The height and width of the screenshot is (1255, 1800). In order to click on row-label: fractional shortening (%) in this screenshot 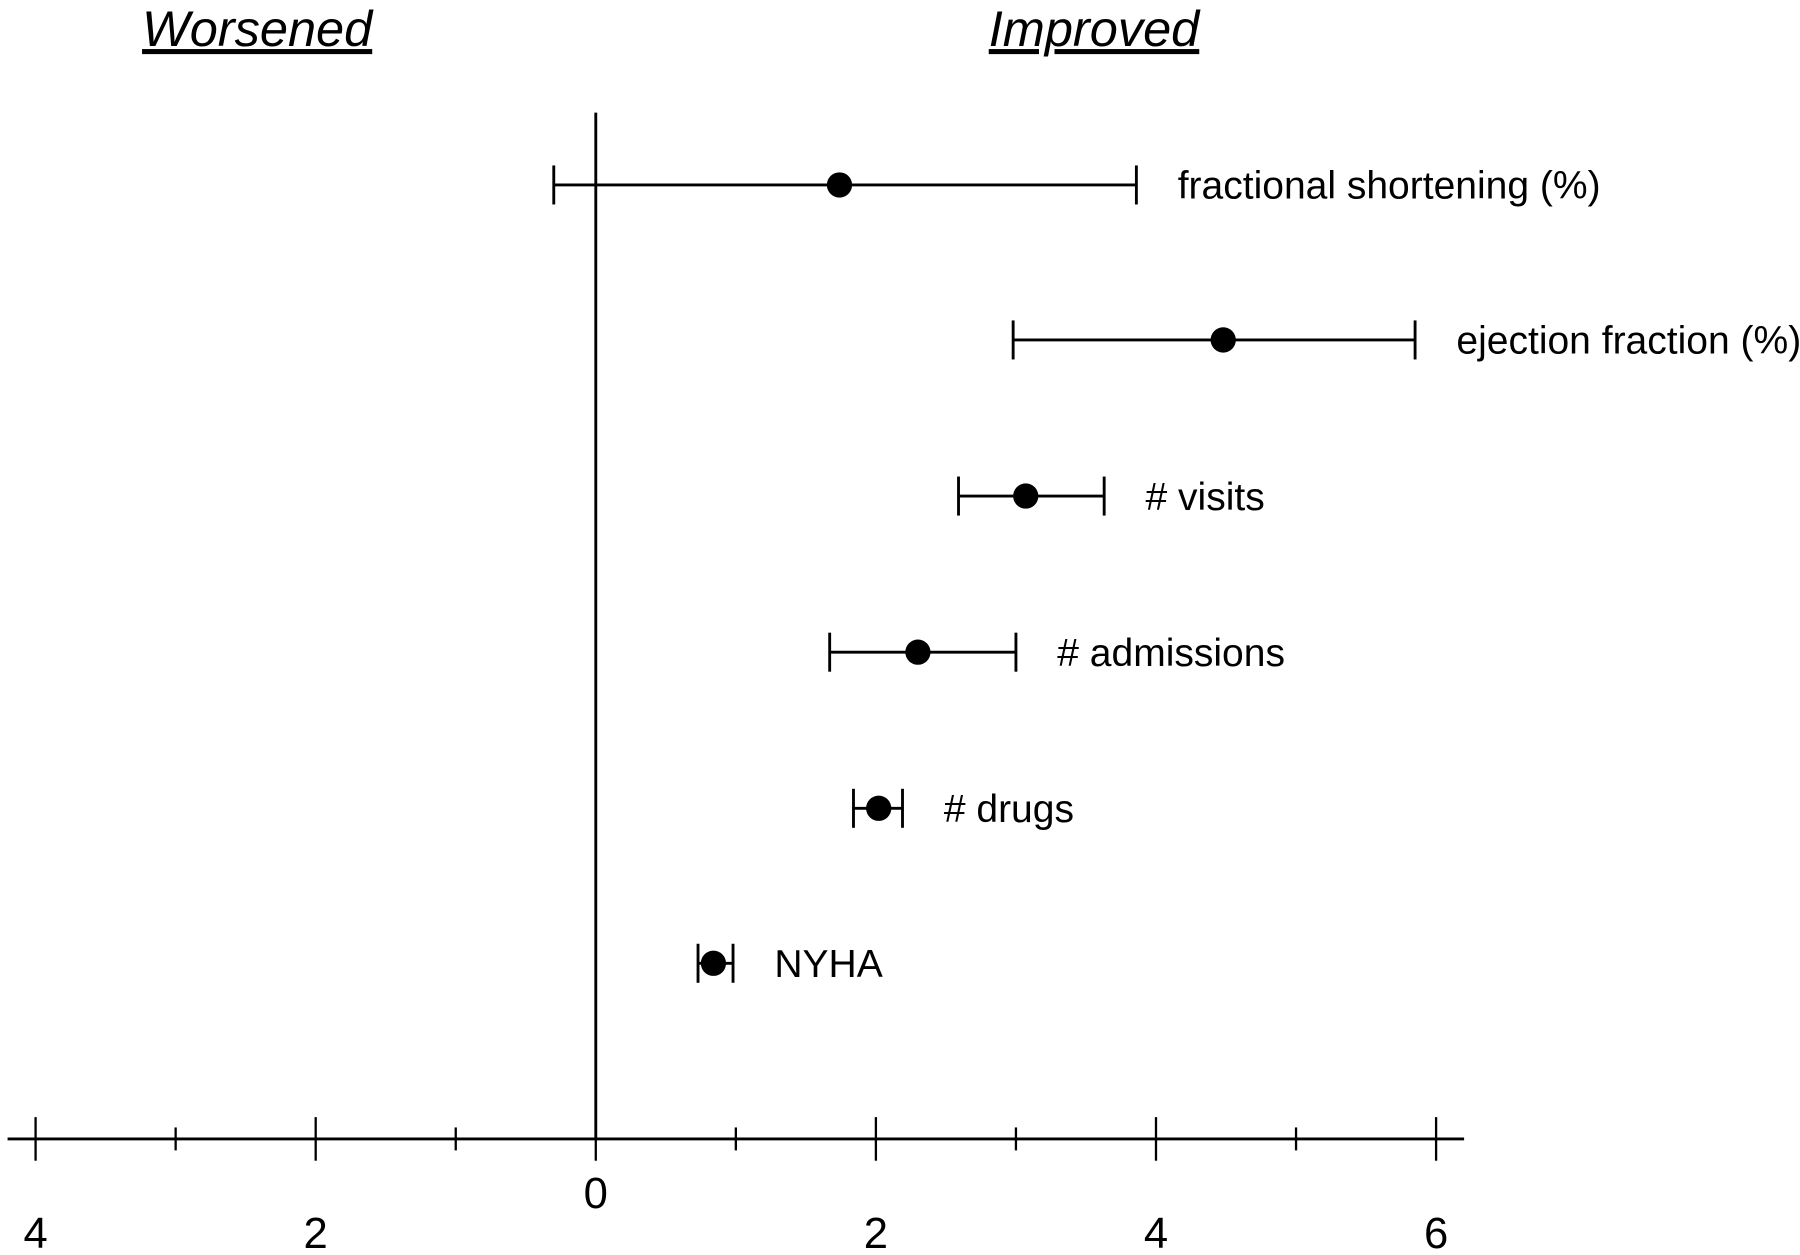, I will do `click(1389, 186)`.